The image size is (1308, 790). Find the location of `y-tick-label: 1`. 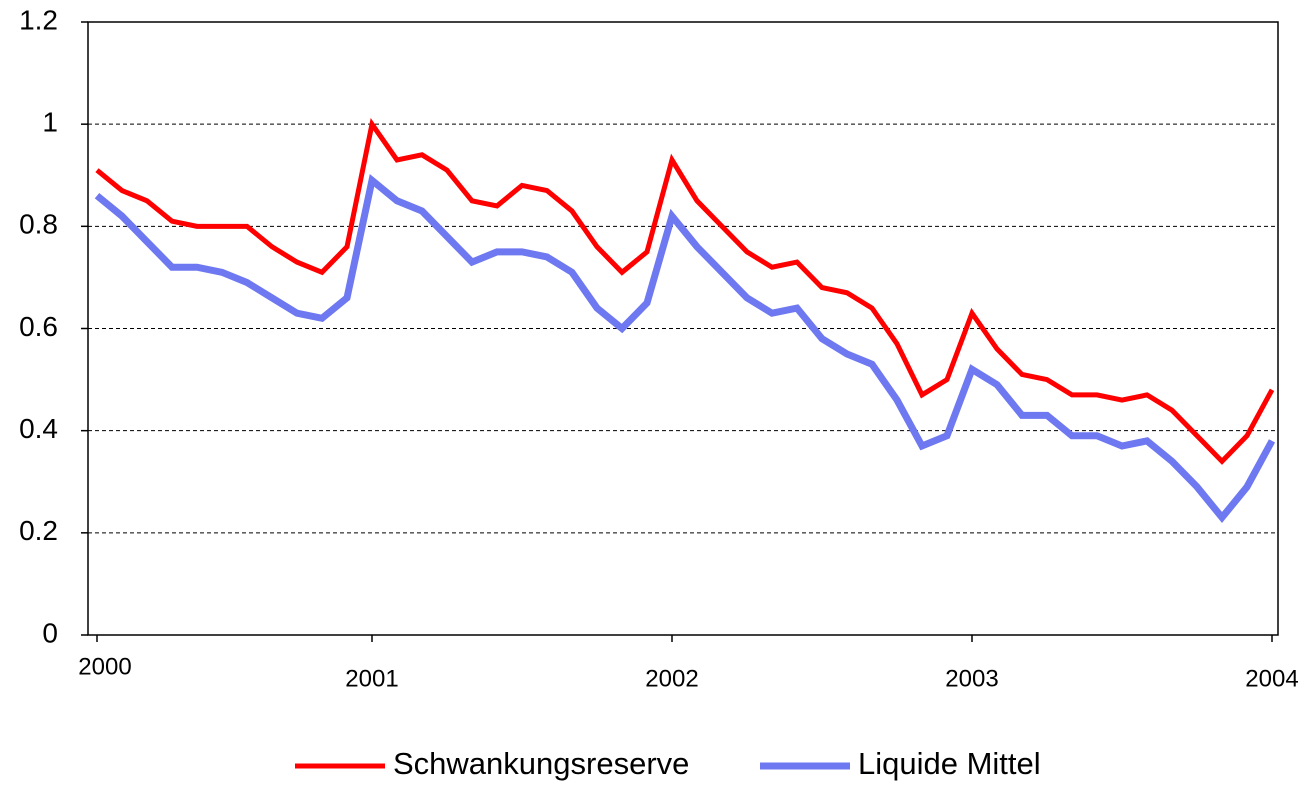

y-tick-label: 1 is located at coordinates (50, 122).